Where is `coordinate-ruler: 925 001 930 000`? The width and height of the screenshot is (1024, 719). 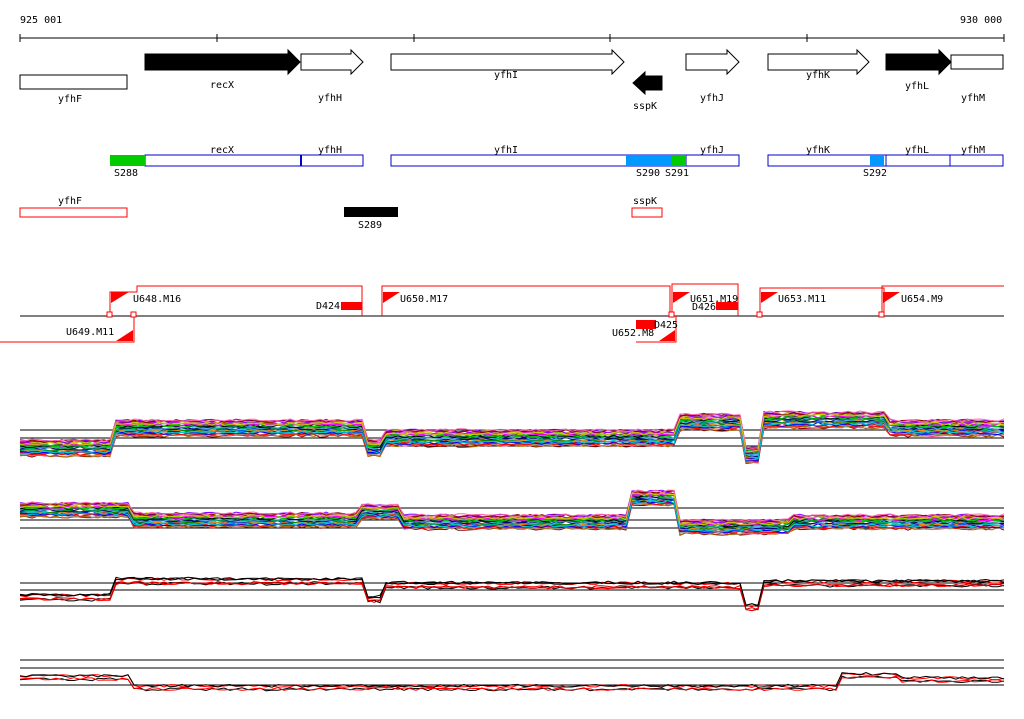 coordinate-ruler: 925 001 930 000 is located at coordinates (512, 28).